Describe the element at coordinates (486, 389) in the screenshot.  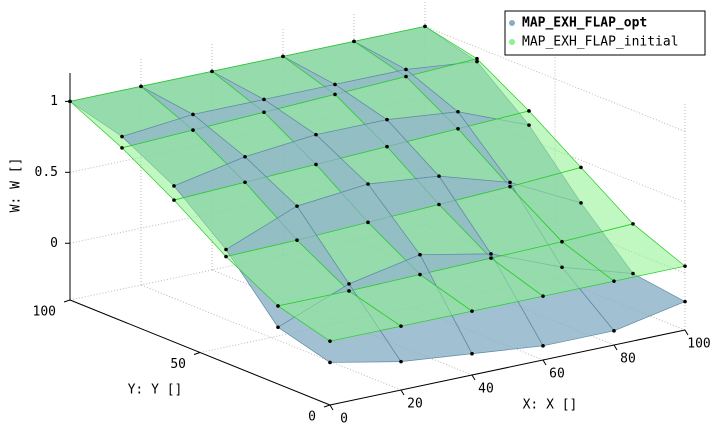
I see `x-tick-label: 40` at that location.